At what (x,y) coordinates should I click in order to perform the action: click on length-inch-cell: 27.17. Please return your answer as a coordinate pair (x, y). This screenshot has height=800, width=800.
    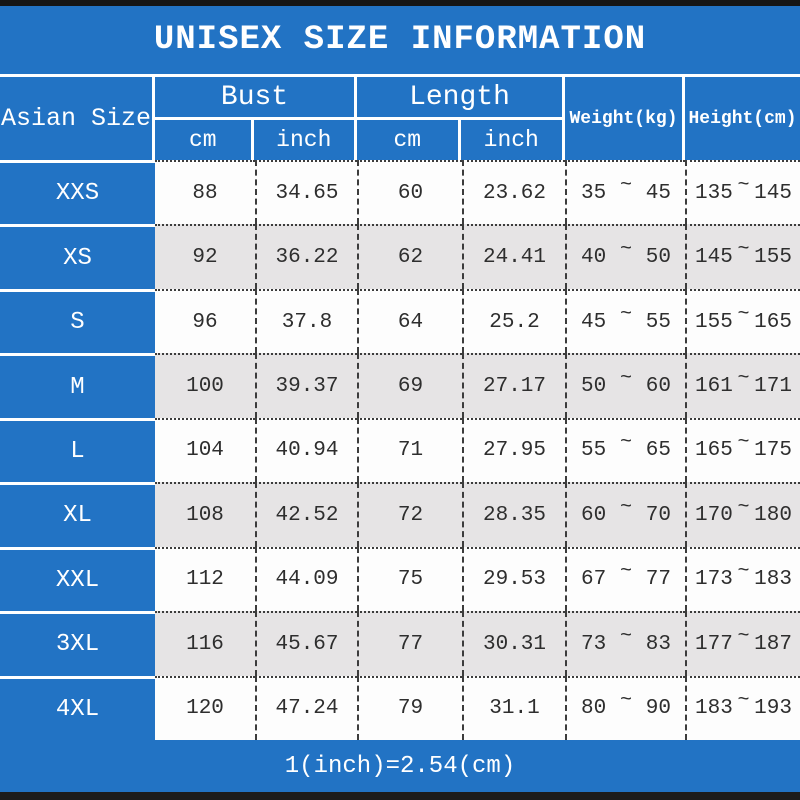
    Looking at the image, I should click on (513, 385).